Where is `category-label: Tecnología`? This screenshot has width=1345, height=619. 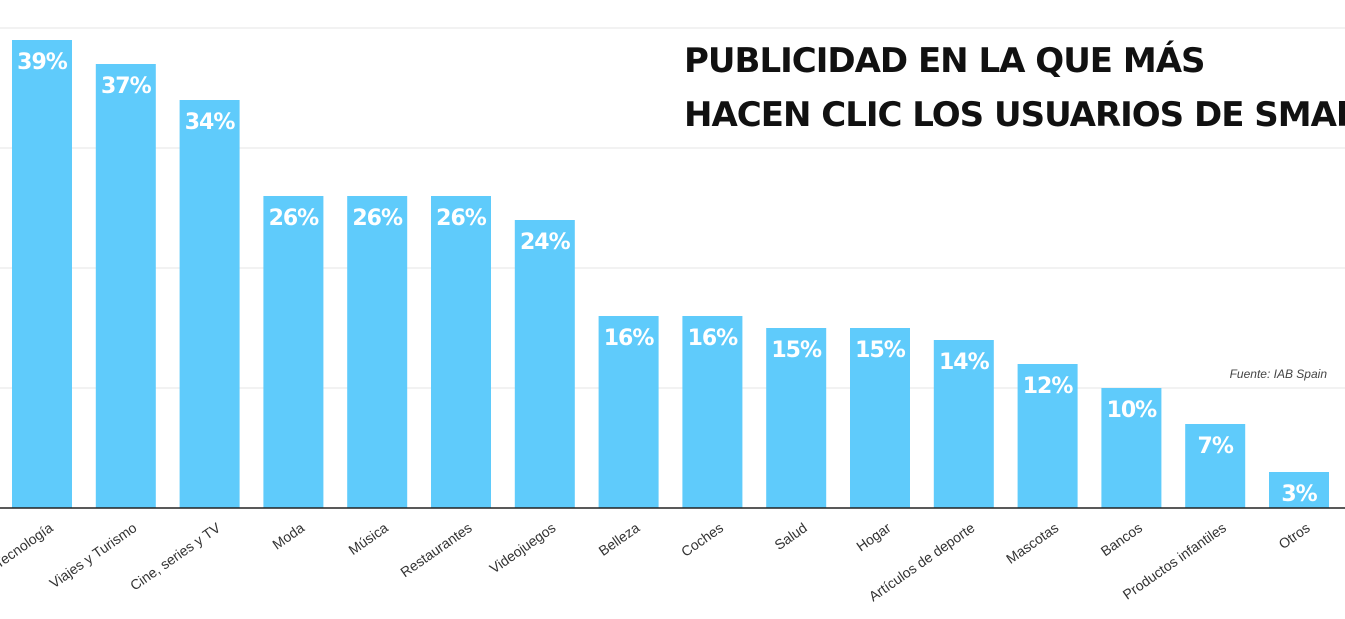
category-label: Tecnología is located at coordinates (28, 545).